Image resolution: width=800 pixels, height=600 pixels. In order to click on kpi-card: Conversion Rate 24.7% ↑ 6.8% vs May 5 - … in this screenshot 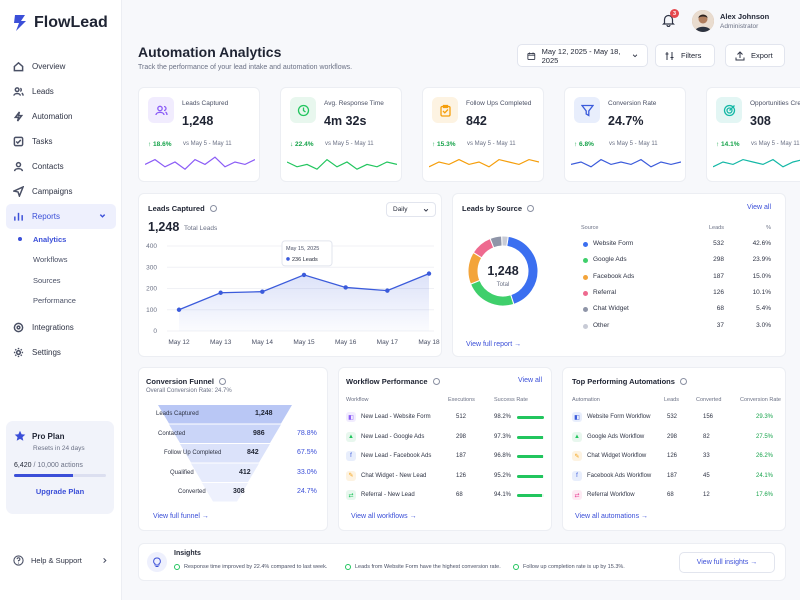, I will do `click(625, 134)`.